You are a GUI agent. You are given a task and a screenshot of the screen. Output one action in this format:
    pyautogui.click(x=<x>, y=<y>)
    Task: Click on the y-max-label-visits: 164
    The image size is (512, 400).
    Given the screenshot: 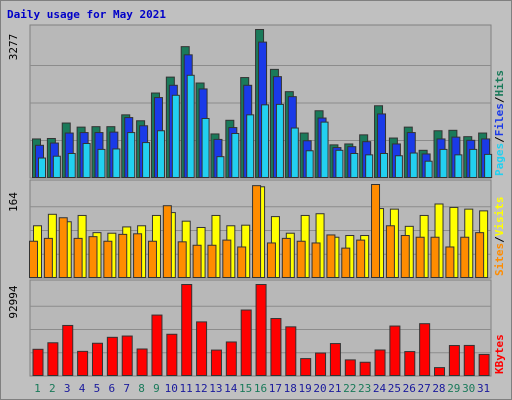 What is the action you would take?
    pyautogui.click(x=13, y=202)
    